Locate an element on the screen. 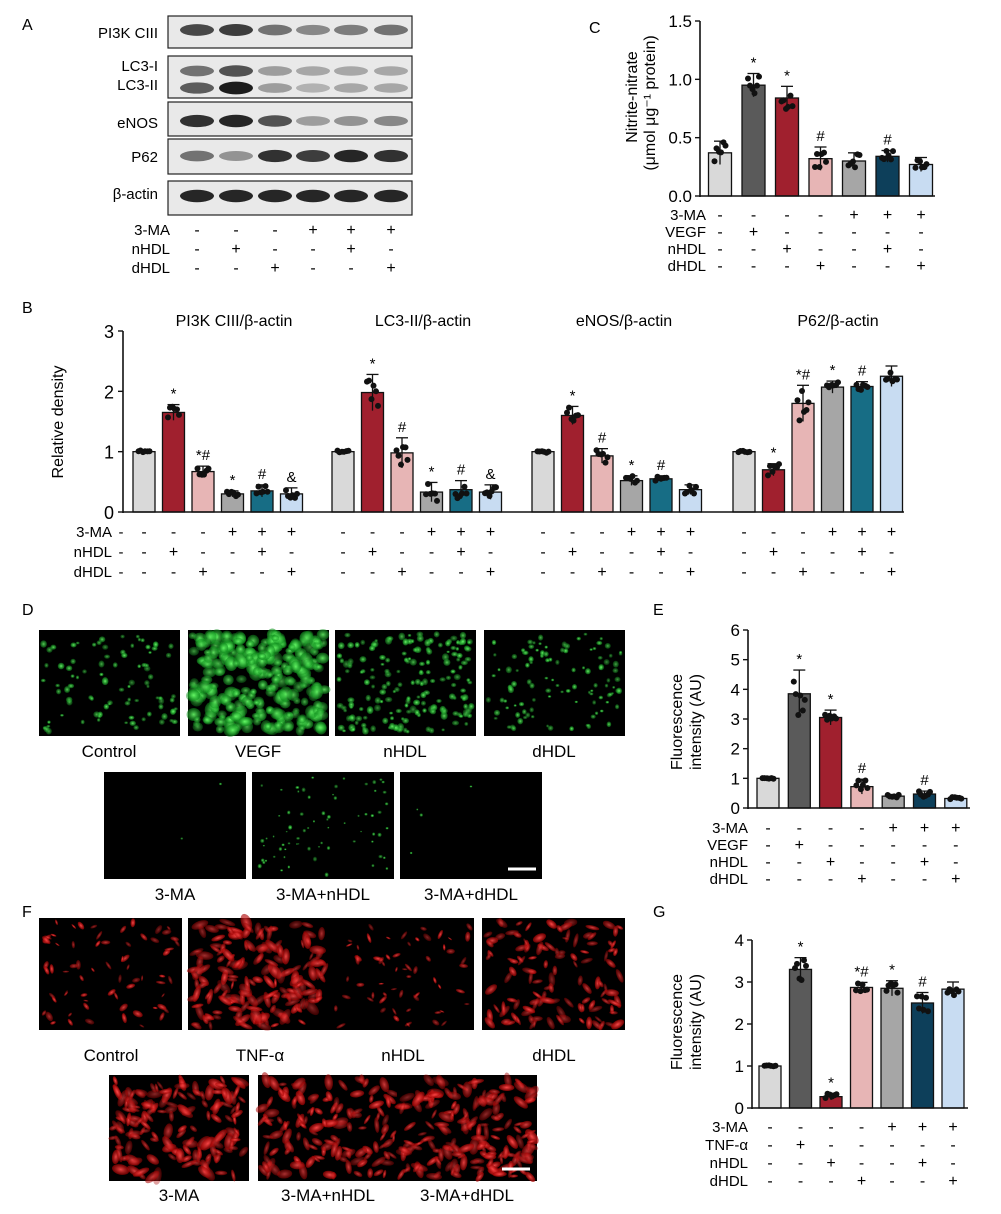 This screenshot has width=1001, height=1214. blot-treatment-sign: - is located at coordinates (312, 249).